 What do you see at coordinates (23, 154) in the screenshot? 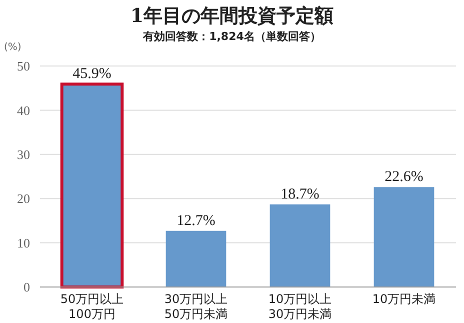
I see `y-tick-label: 30` at bounding box center [23, 154].